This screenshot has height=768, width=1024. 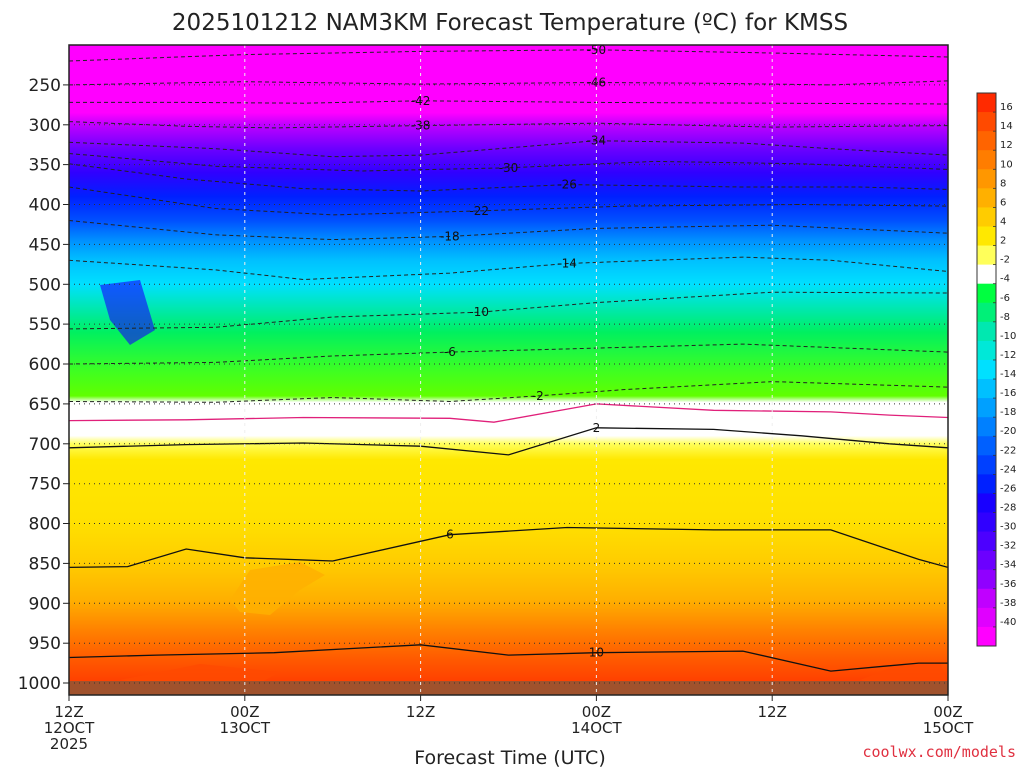 I want to click on y-tick-label: 950, so click(x=45, y=644).